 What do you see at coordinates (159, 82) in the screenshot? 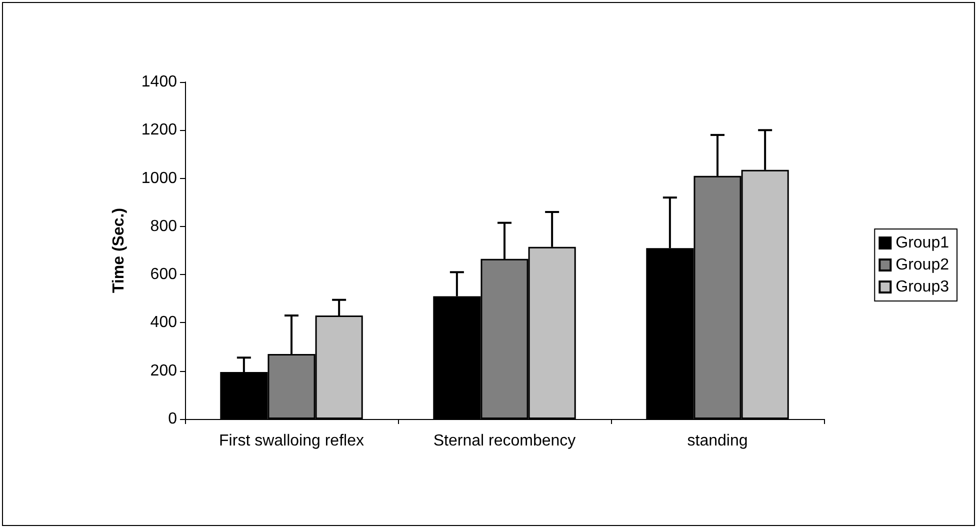
I see `y-tick-label: 1400` at bounding box center [159, 82].